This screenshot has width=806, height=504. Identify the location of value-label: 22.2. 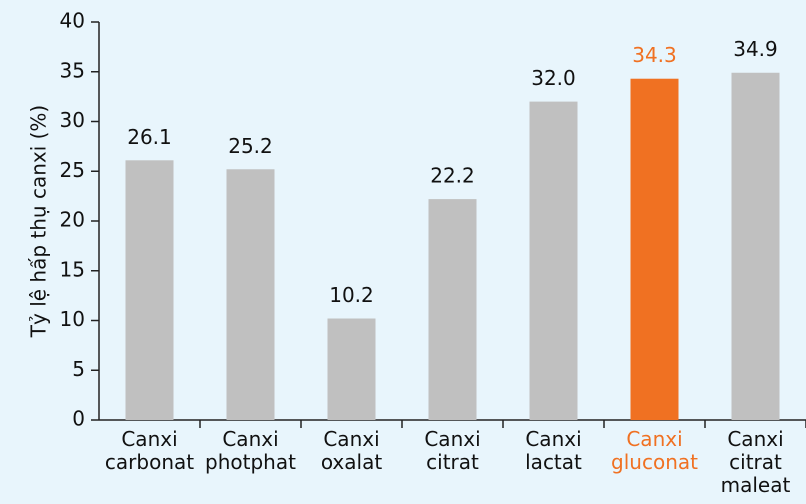
(452, 176).